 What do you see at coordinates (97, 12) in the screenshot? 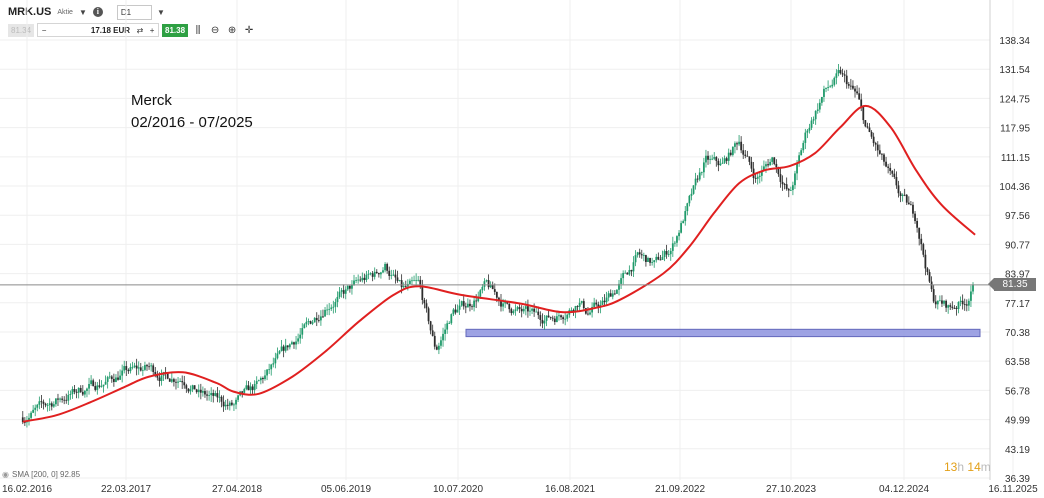
I see `info-icon: i` at bounding box center [97, 12].